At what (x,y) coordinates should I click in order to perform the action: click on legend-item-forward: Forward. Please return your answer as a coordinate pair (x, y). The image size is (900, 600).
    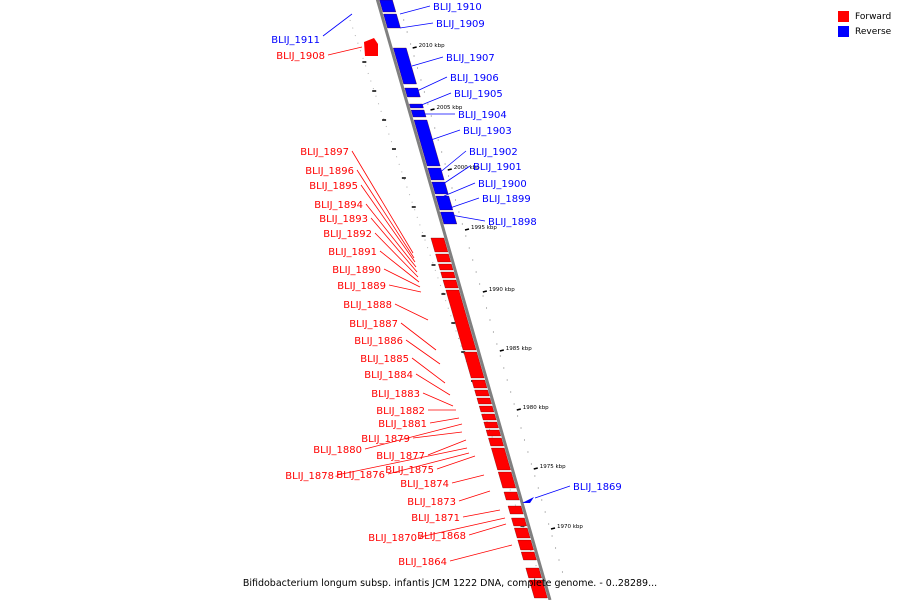
    Looking at the image, I should click on (864, 16).